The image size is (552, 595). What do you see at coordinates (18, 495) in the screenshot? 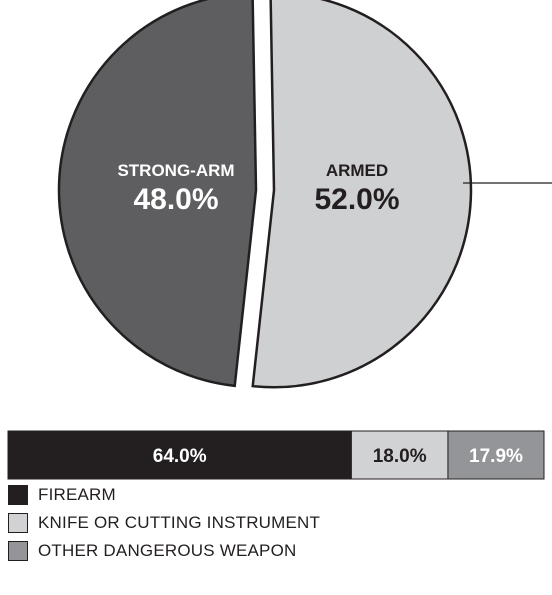
I see `legend-swatch-firearm` at bounding box center [18, 495].